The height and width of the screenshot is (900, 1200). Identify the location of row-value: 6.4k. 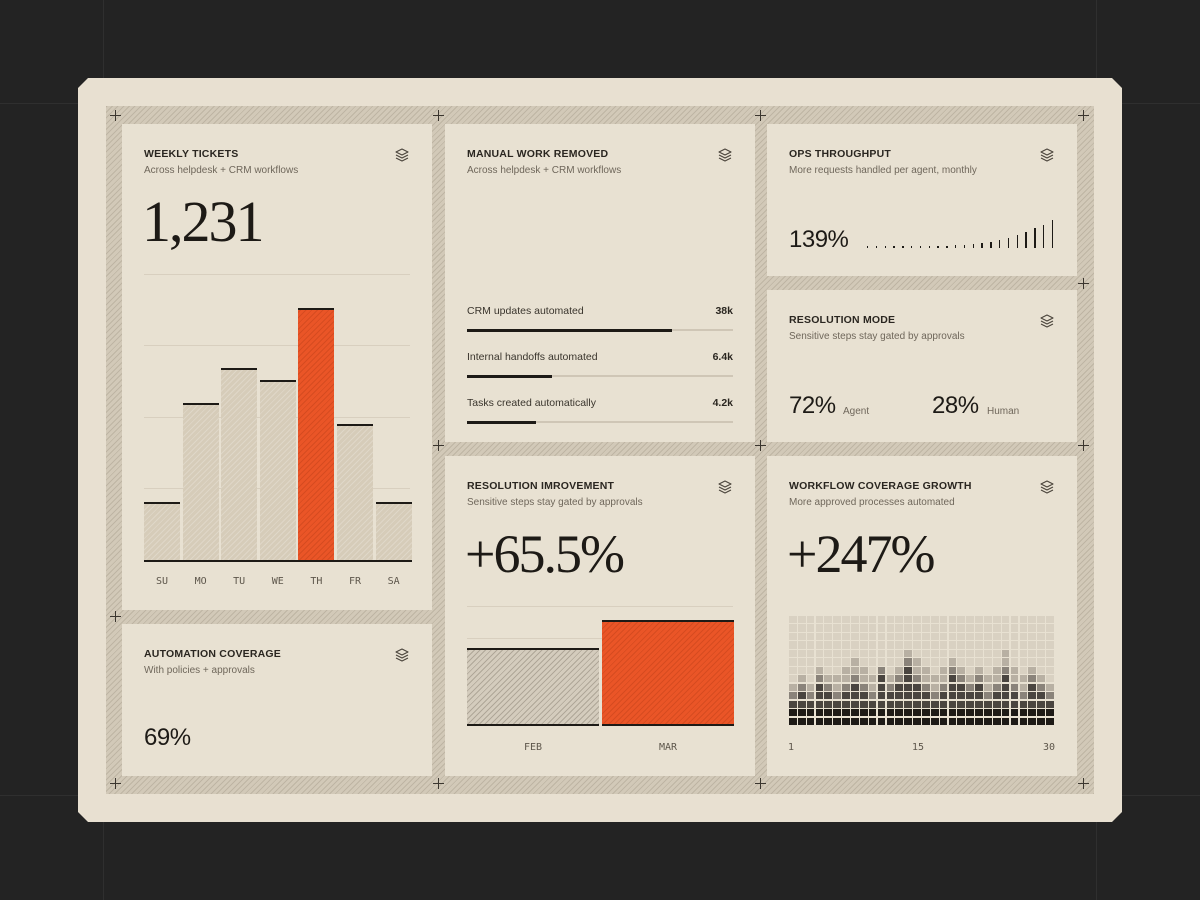
(722, 357).